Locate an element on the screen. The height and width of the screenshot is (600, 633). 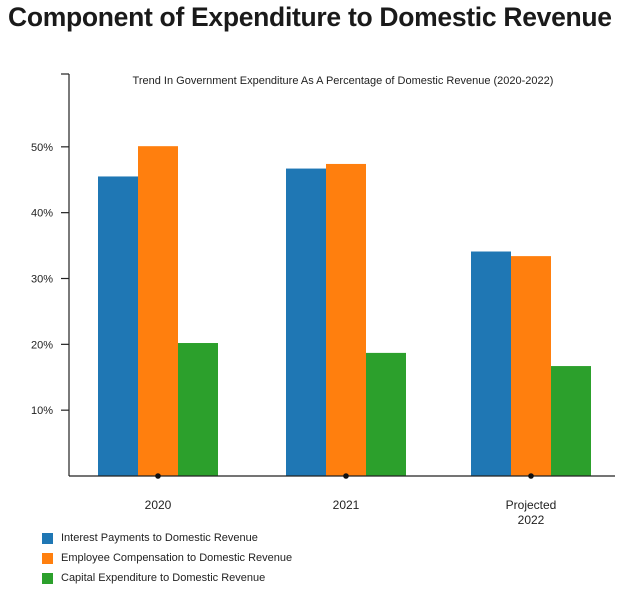
x-tick-label: 2020 is located at coordinates (158, 505).